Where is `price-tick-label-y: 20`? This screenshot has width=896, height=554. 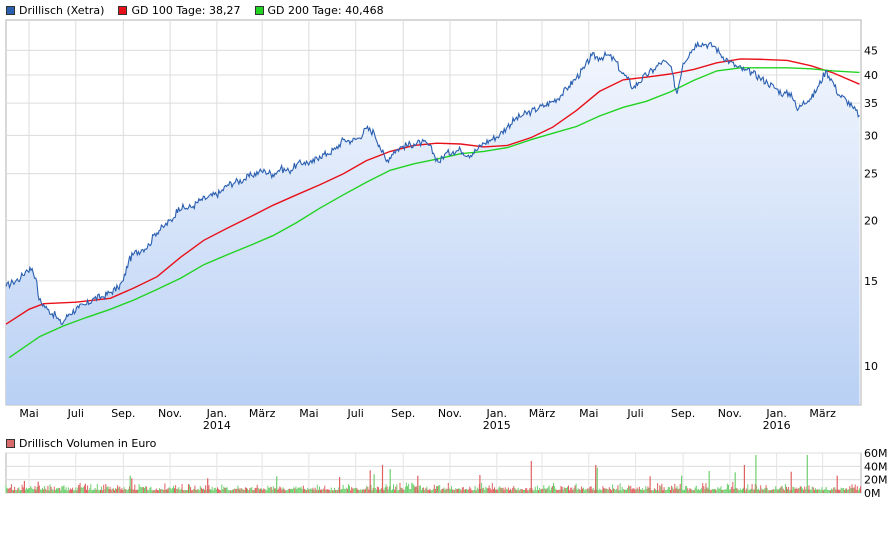 price-tick-label-y: 20 is located at coordinates (871, 220).